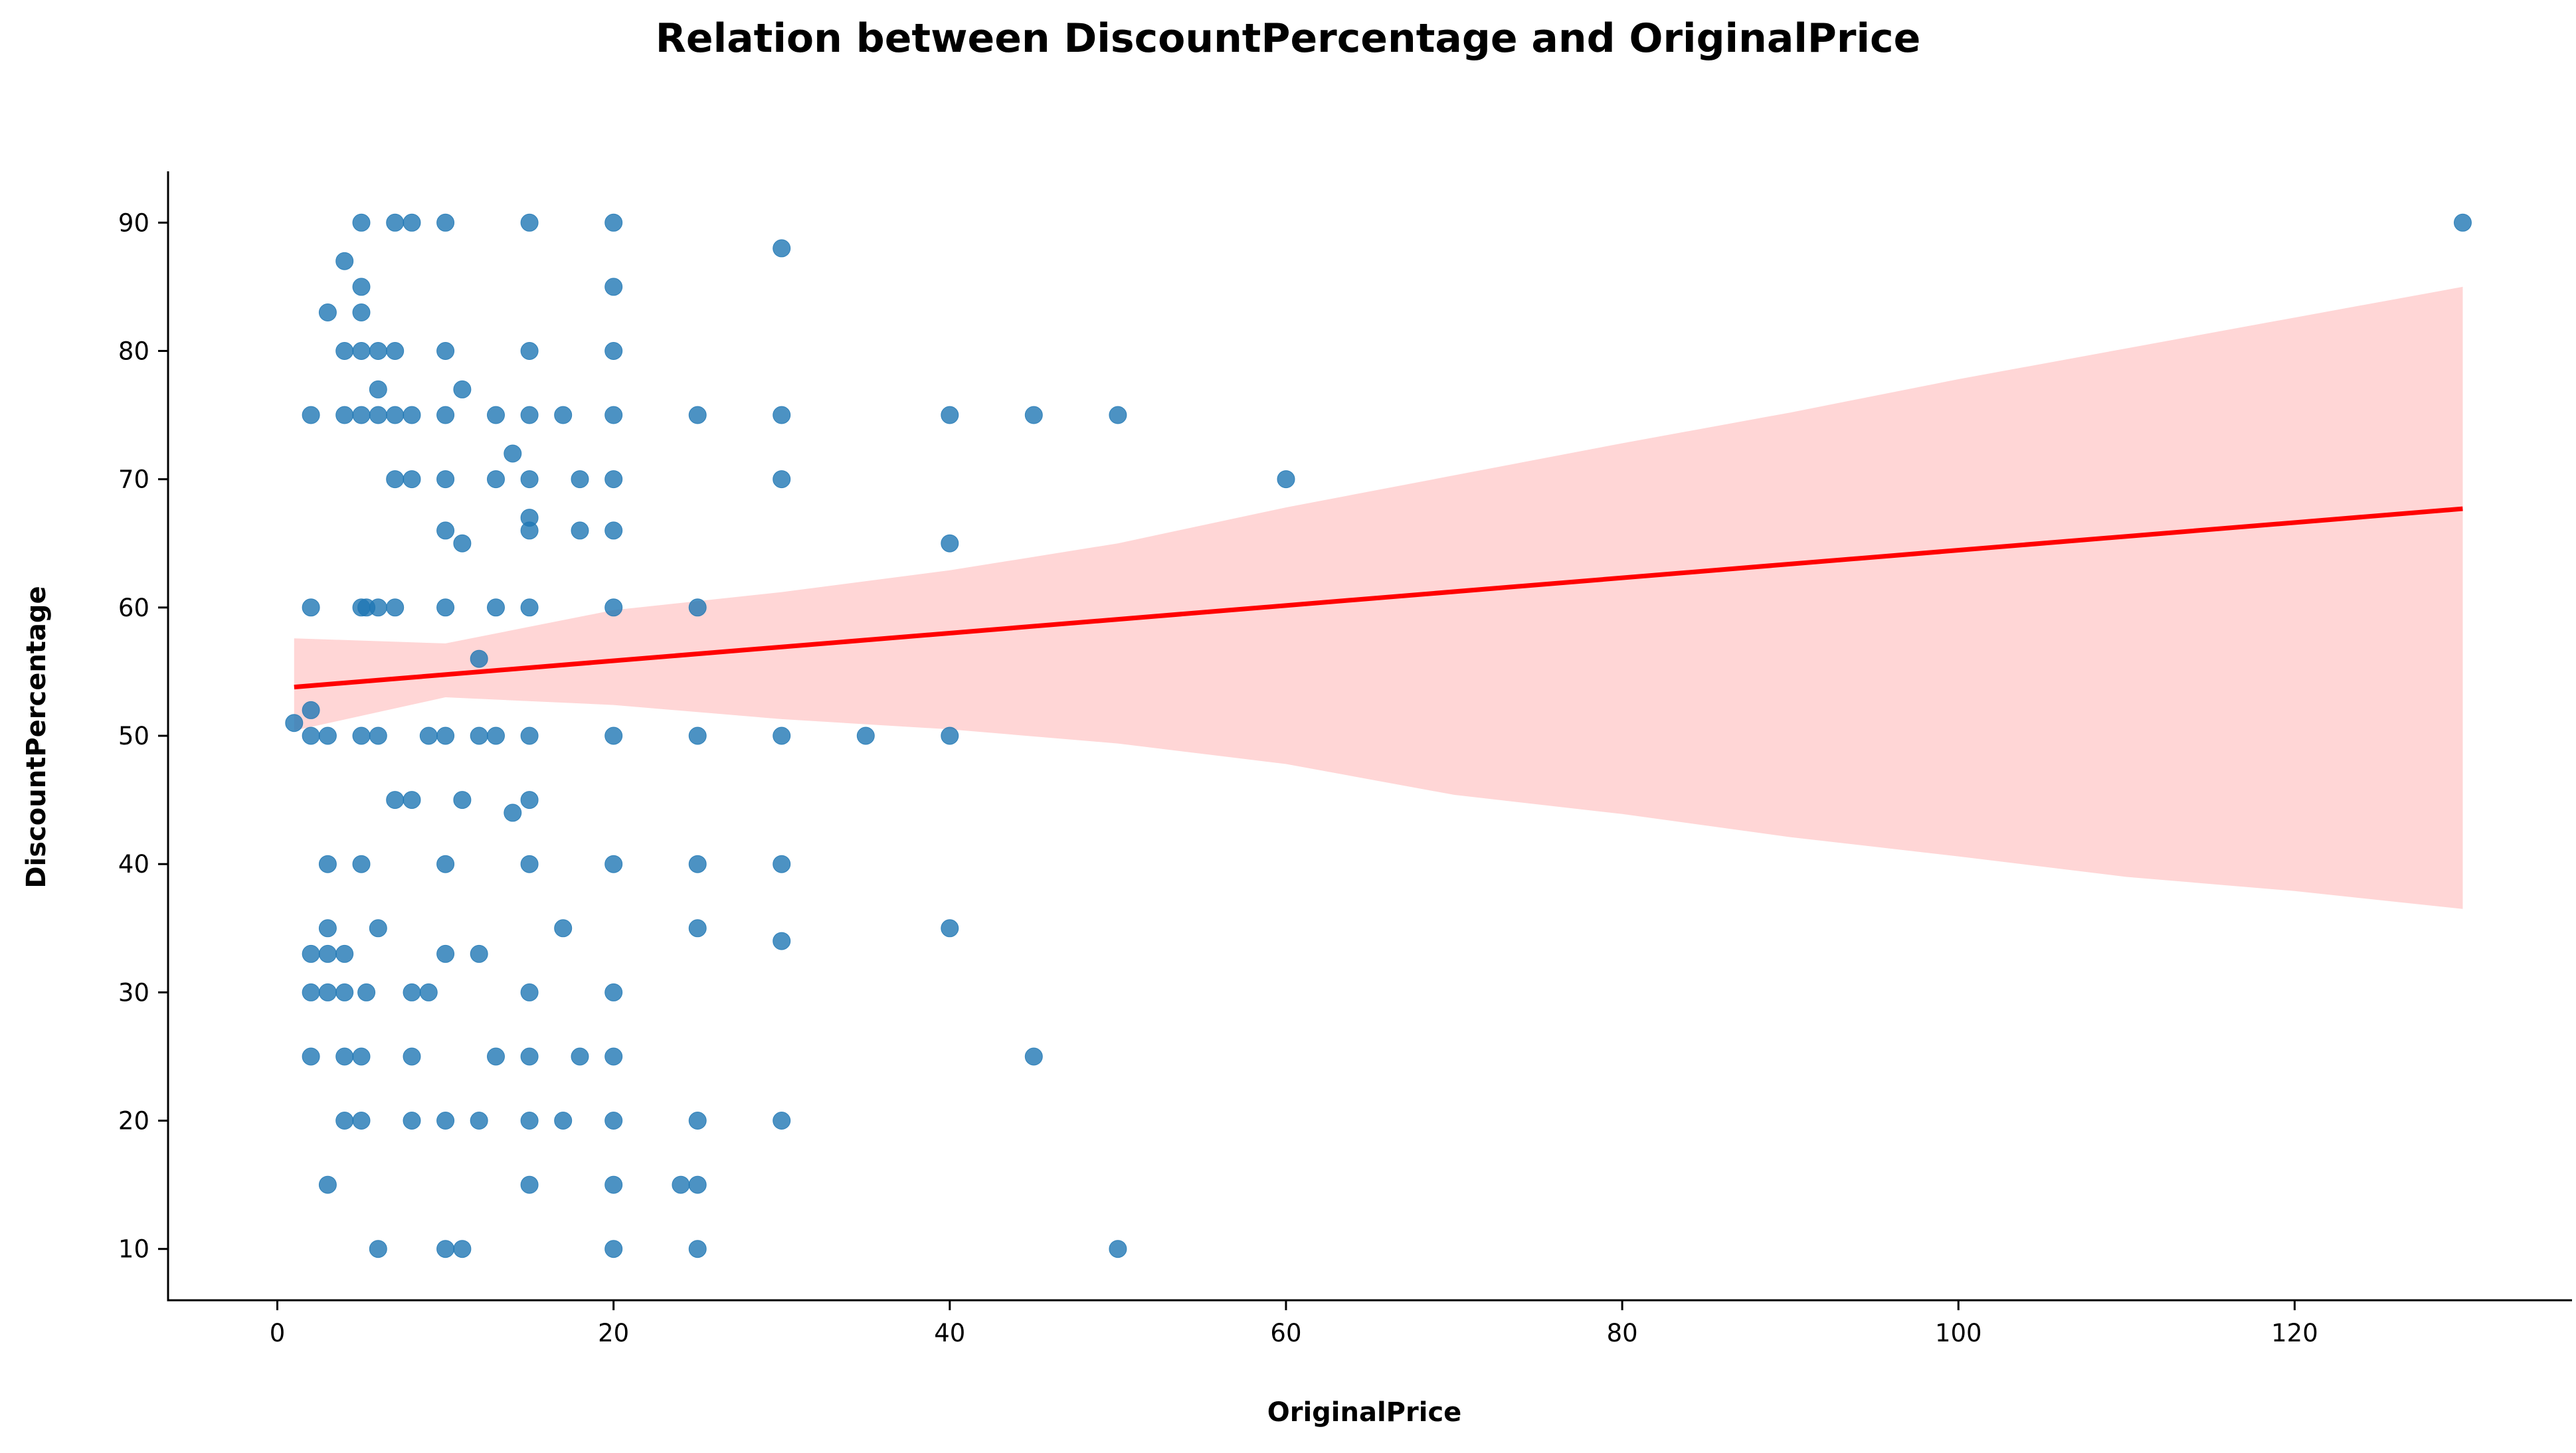  I want to click on y-tick-label: 10, so click(133, 1249).